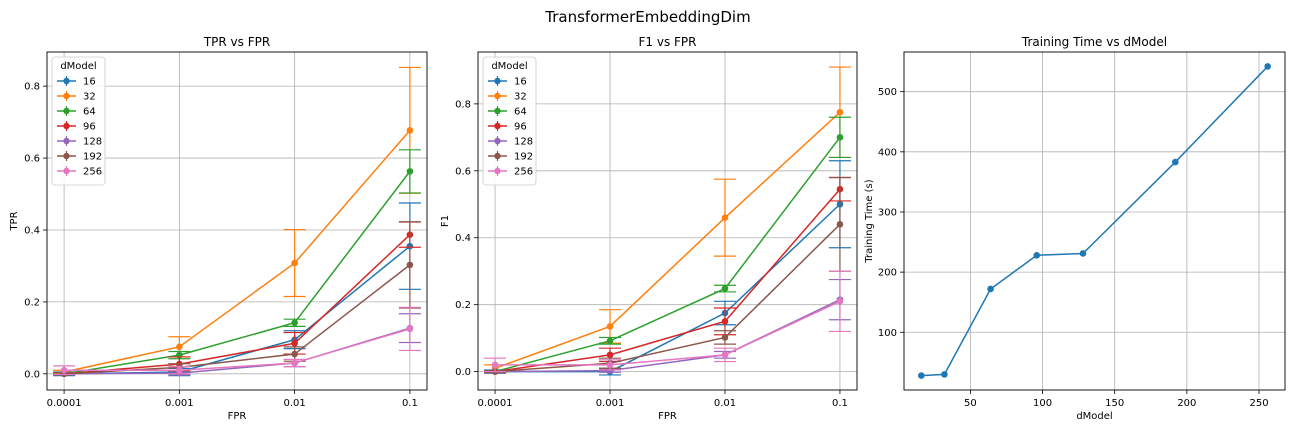 This screenshot has width=1296, height=432. Describe the element at coordinates (236, 42) in the screenshot. I see `axes-title: TPR vs FPR` at that location.